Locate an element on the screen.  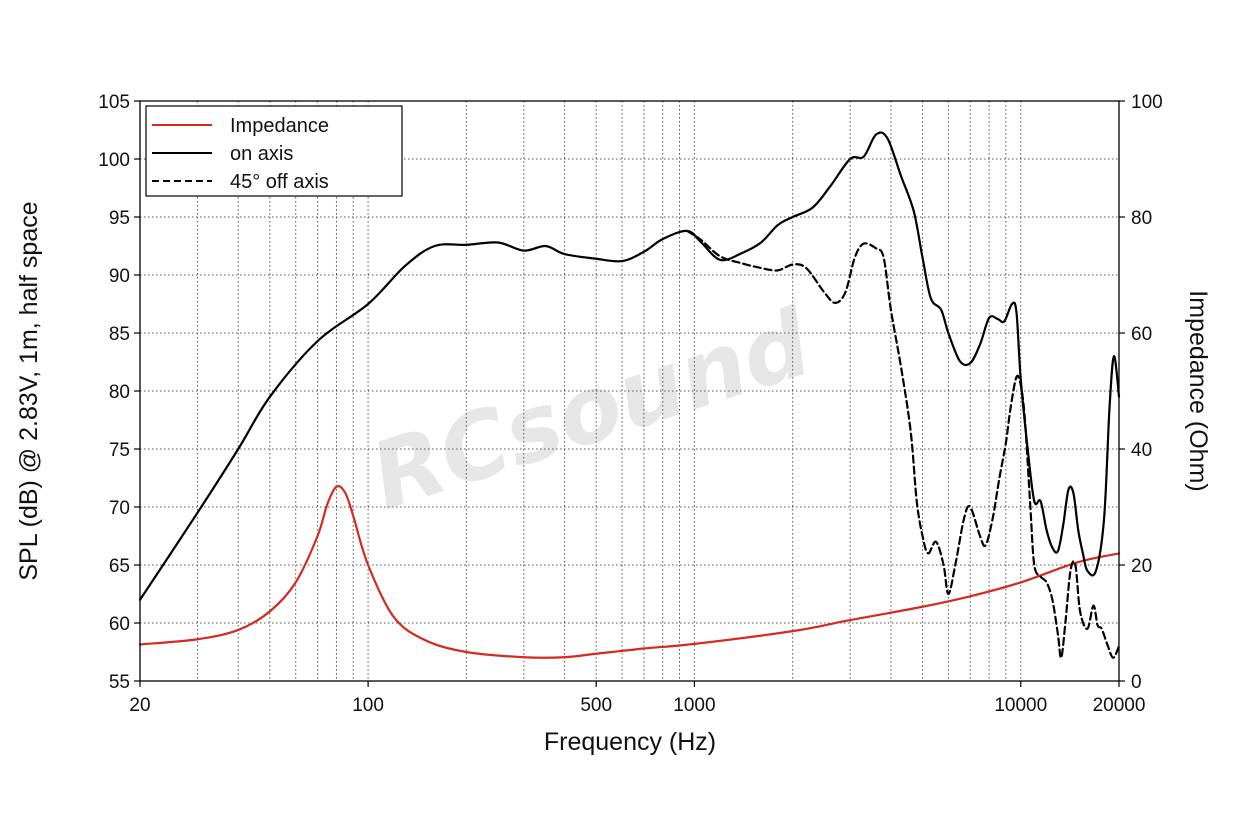
y-tick-label: 105 is located at coordinates (114, 102).